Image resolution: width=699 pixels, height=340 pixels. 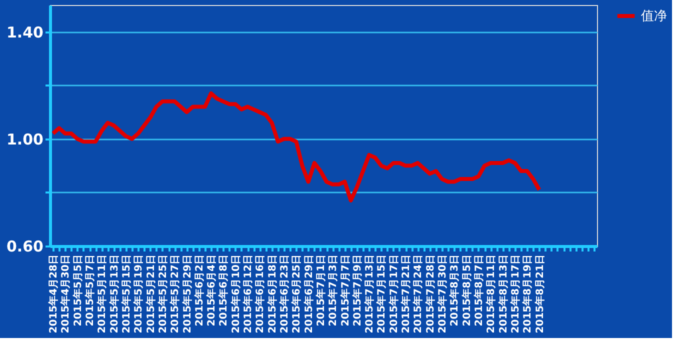 I want to click on x-tick-label: 2015年7月15日, so click(x=382, y=294).